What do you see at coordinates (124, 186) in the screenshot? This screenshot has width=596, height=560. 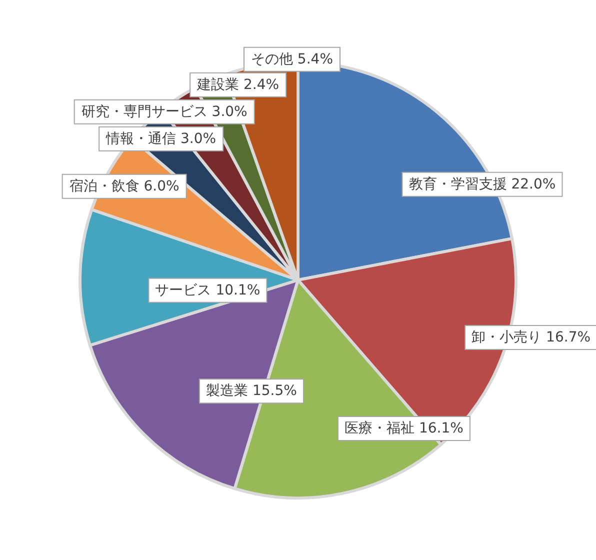 I see `slice-label: 宿泊・飲食 6.0%` at bounding box center [124, 186].